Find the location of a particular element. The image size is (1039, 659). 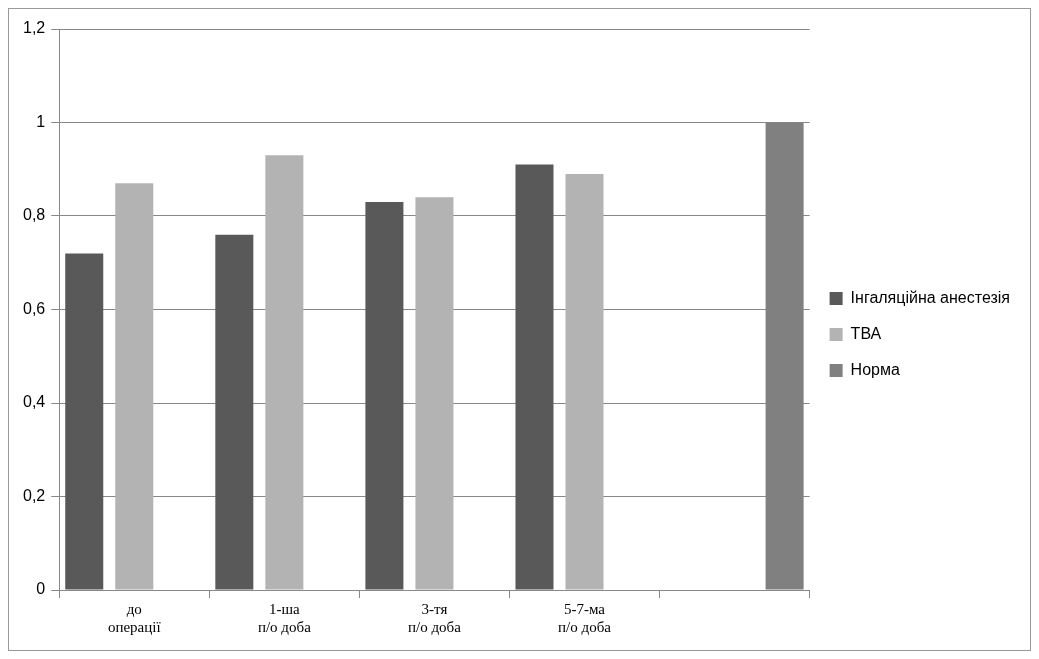

y-tick-label: 0,6 is located at coordinates (34, 308).